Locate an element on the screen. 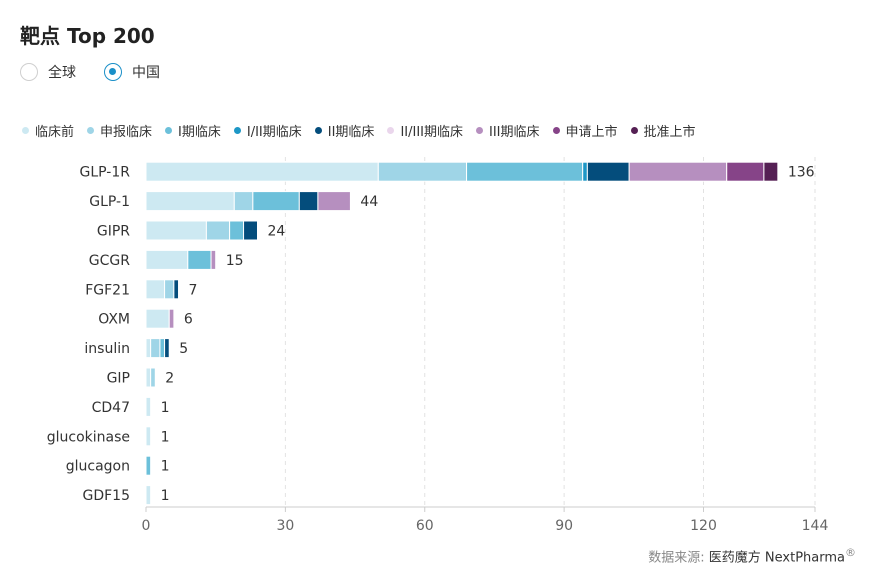 The height and width of the screenshot is (577, 876). data-source: 数据来源: 医药魔方 NextPharma® is located at coordinates (752, 555).